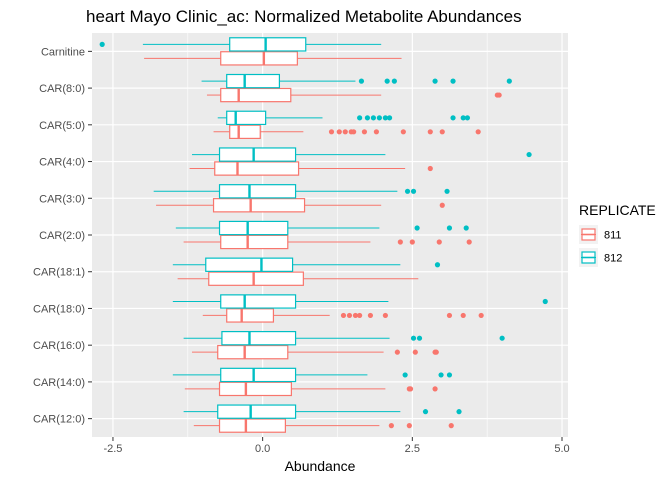 The height and width of the screenshot is (480, 672). What do you see at coordinates (613, 236) in the screenshot?
I see `legend-label: 811` at bounding box center [613, 236].